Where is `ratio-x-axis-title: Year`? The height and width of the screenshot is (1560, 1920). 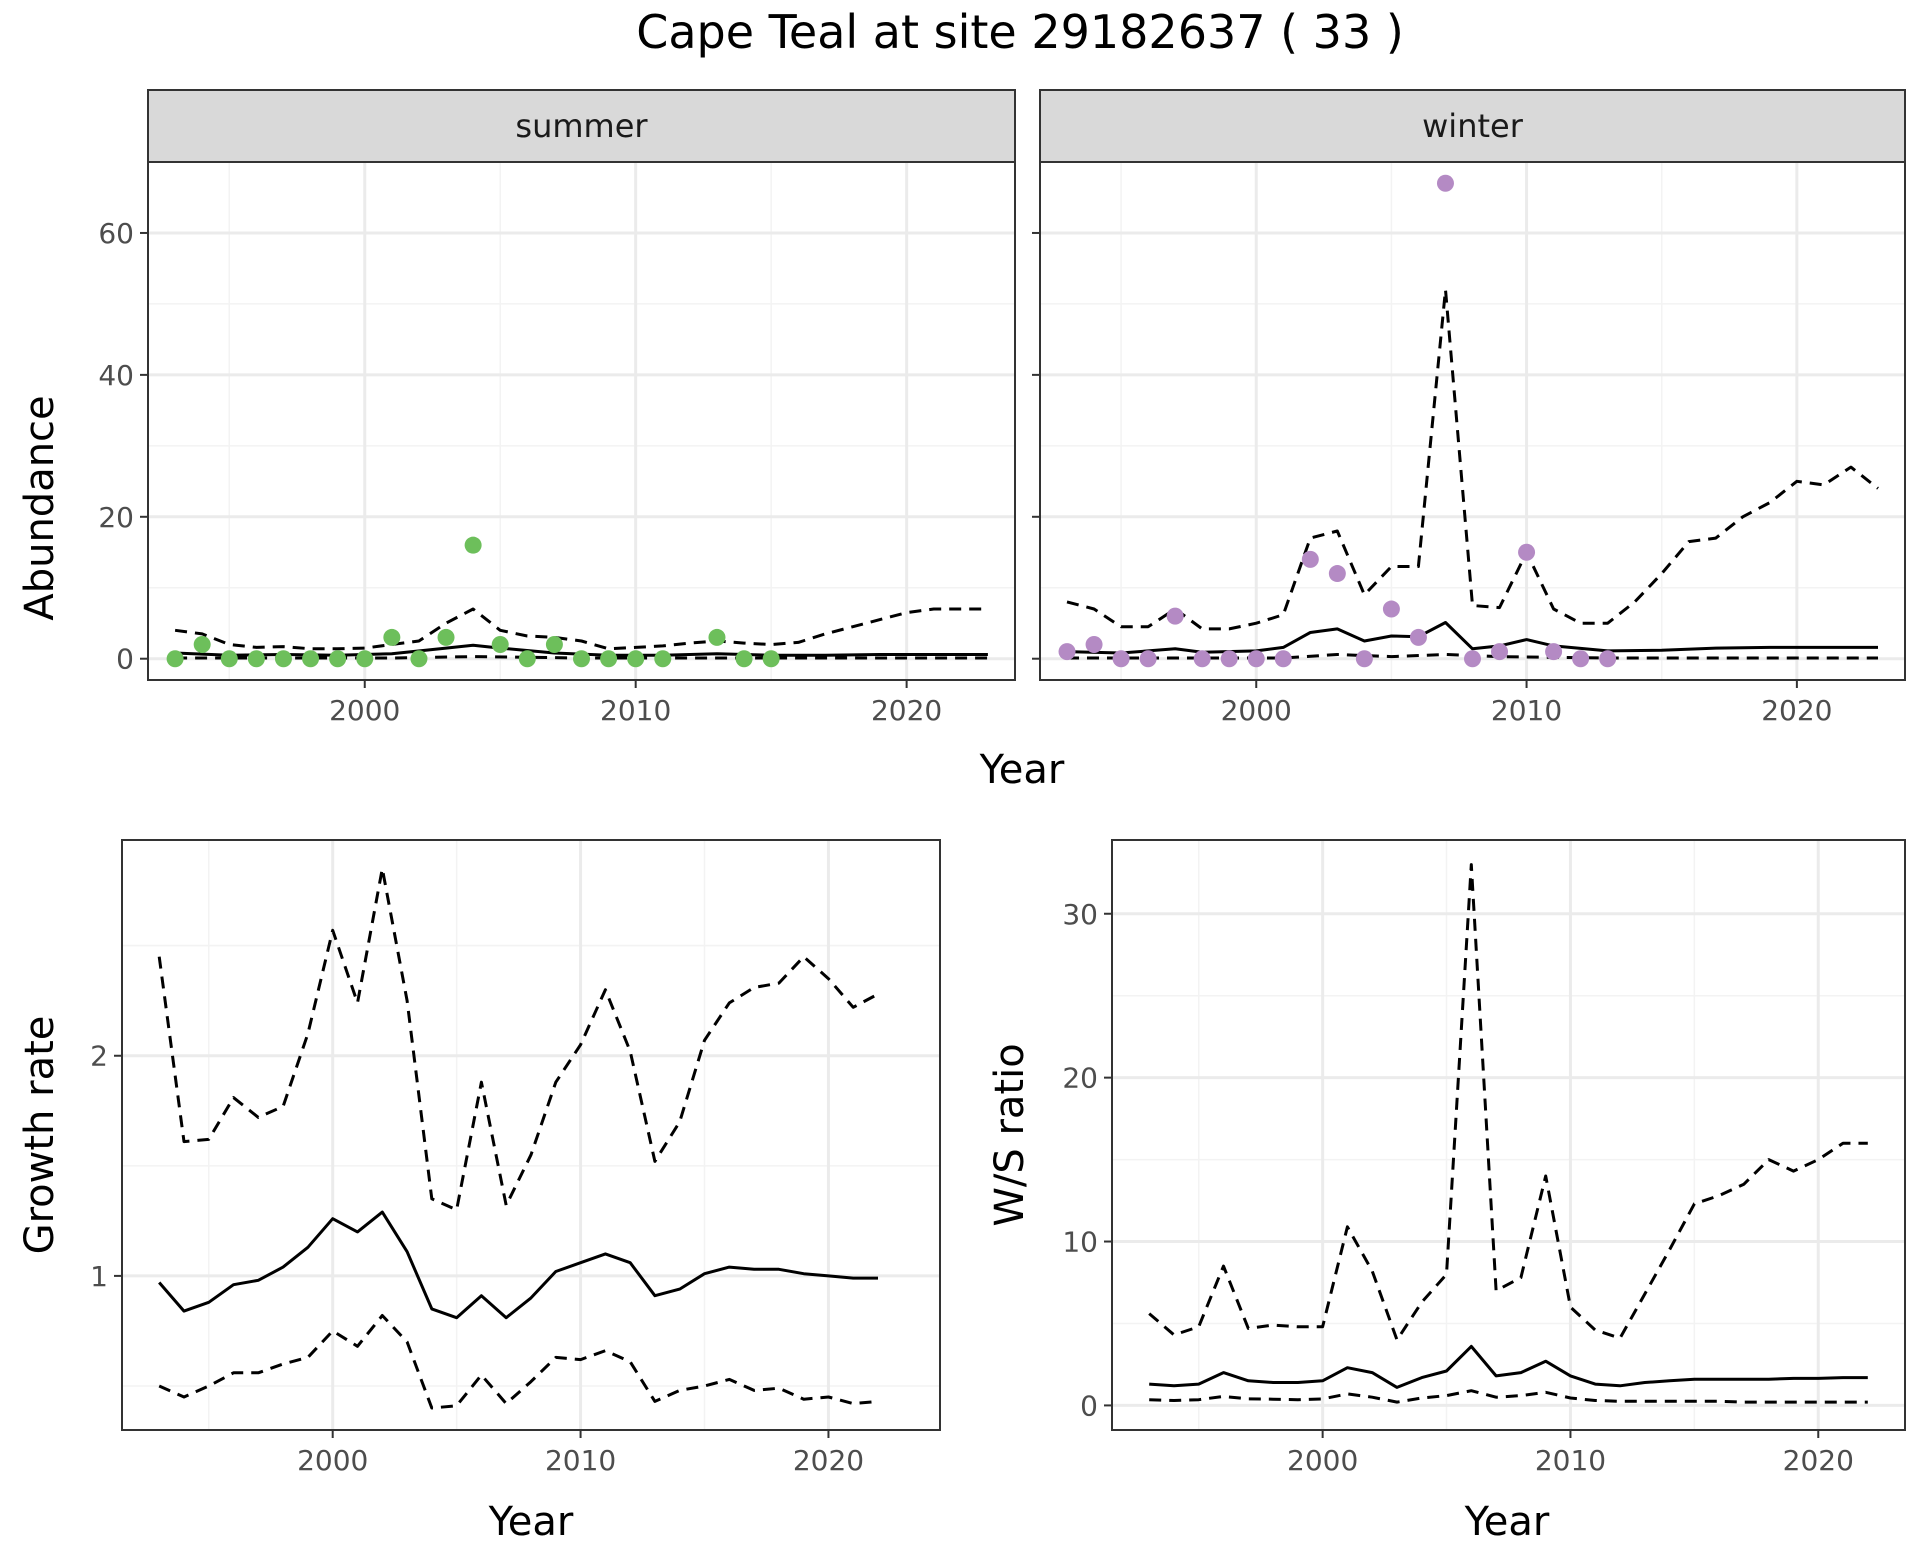 ratio-x-axis-title: Year is located at coordinates (1507, 1522).